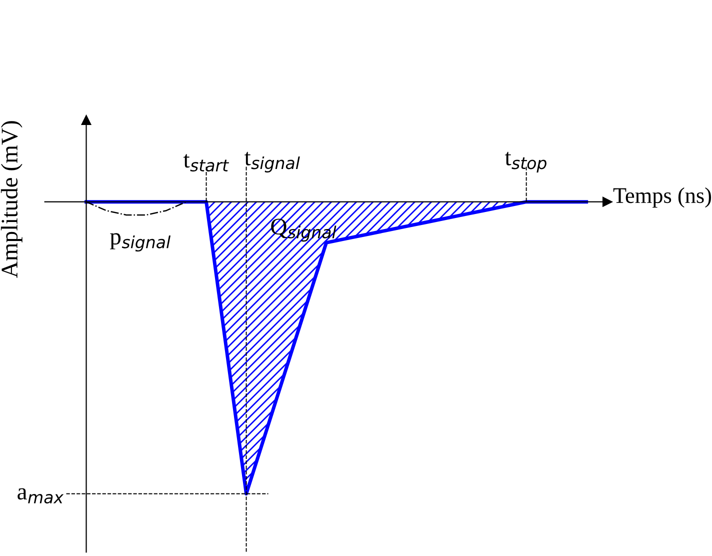  Describe the element at coordinates (41, 496) in the screenshot. I see `text: a$_{max}$` at that location.